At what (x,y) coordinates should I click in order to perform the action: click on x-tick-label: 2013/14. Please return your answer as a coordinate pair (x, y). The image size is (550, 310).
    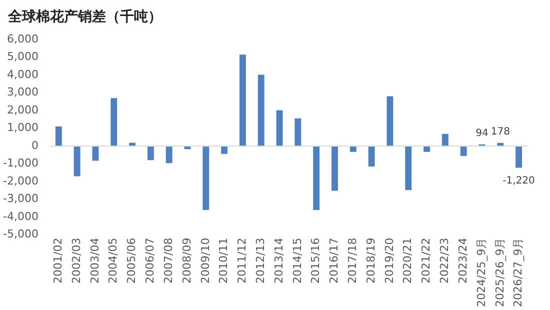
    Looking at the image, I should click on (279, 261).